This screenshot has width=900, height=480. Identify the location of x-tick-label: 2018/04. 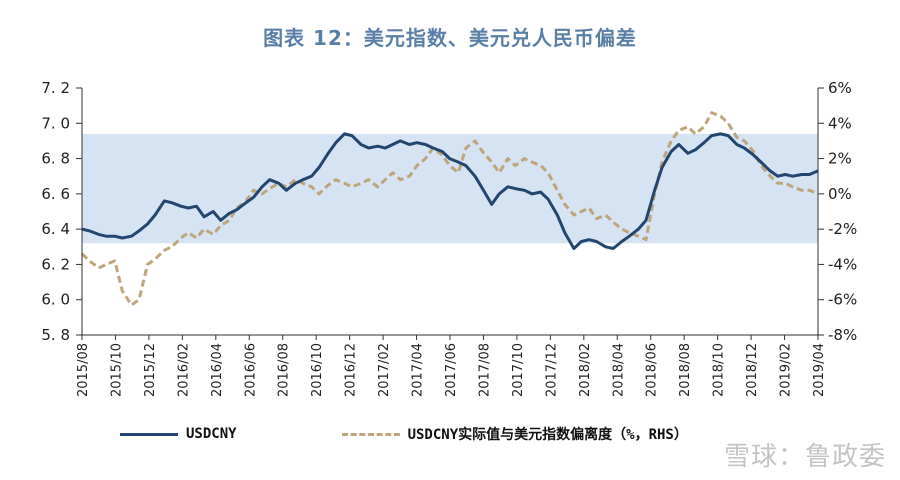
(618, 370).